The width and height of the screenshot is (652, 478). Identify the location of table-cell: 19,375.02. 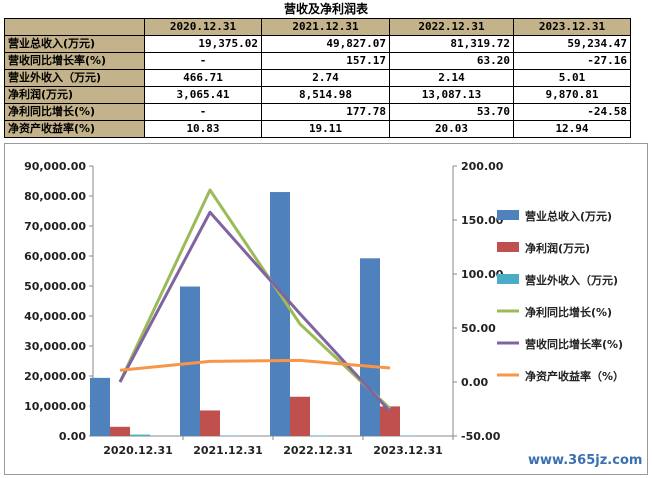
(203, 44).